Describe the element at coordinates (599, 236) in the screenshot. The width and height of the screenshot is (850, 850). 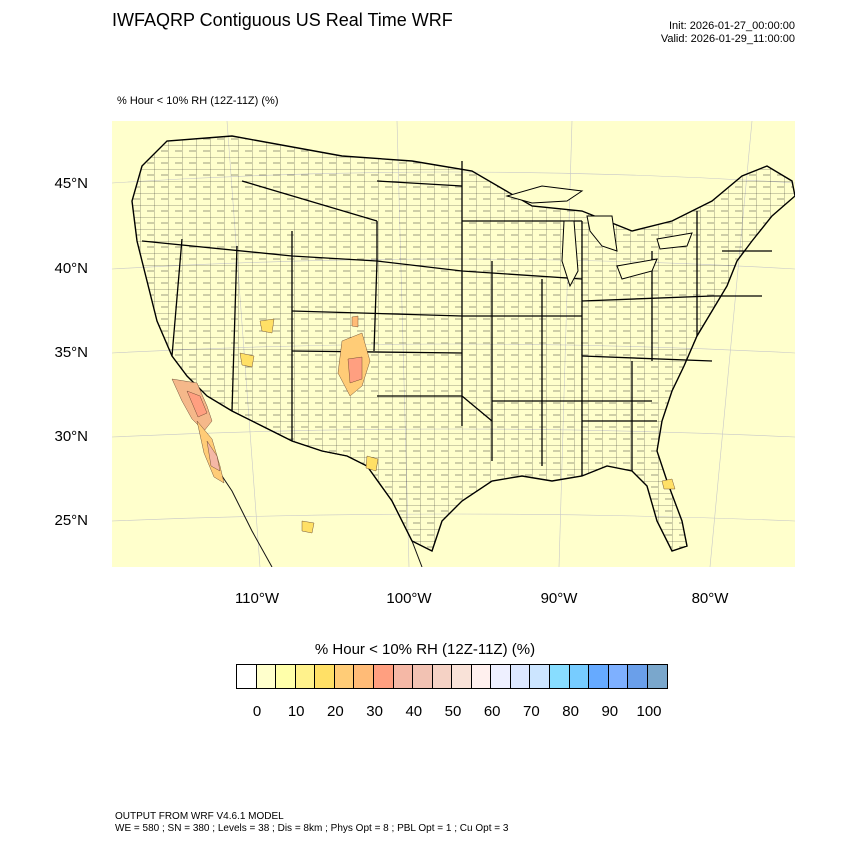
I see `great-lakes` at that location.